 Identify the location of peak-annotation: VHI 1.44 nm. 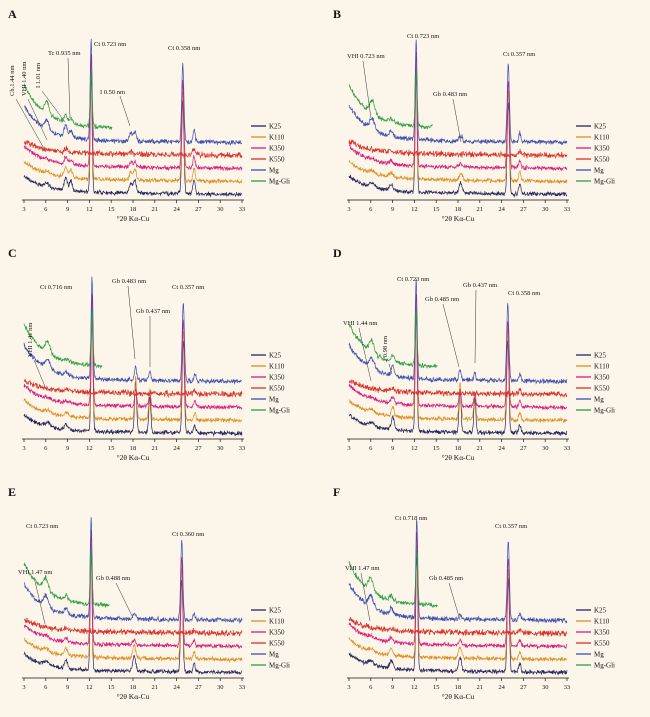
(360, 323).